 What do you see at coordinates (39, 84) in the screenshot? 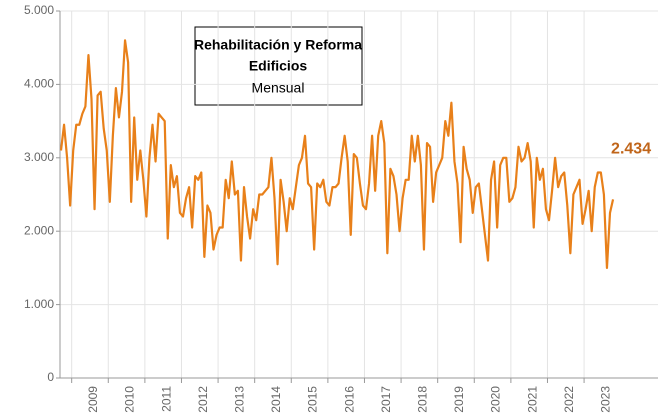
I see `y-tick-label: 4.000` at bounding box center [39, 84].